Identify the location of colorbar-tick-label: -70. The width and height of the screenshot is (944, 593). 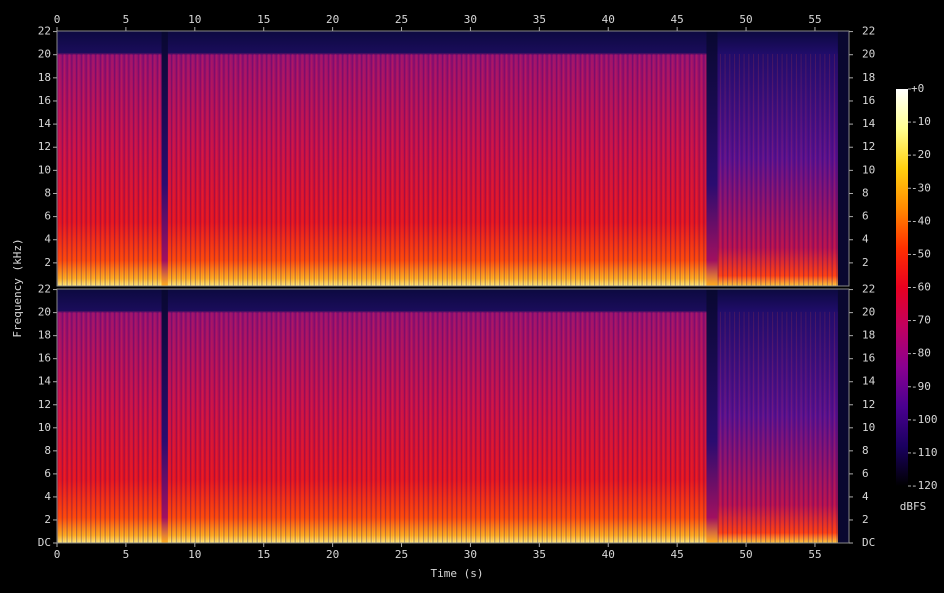
(921, 320).